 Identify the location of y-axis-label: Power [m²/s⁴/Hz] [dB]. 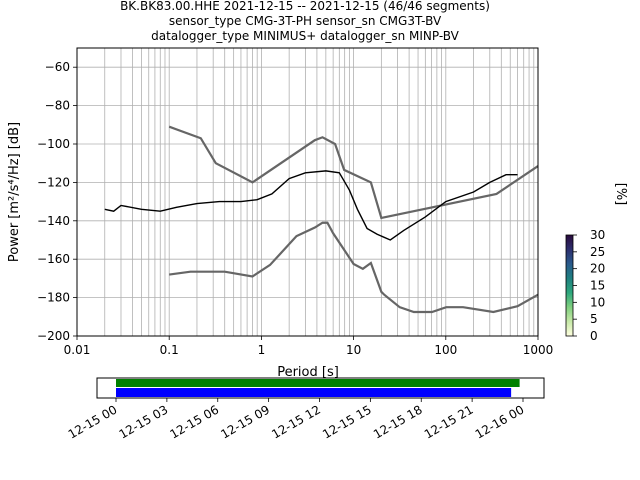
(14, 192).